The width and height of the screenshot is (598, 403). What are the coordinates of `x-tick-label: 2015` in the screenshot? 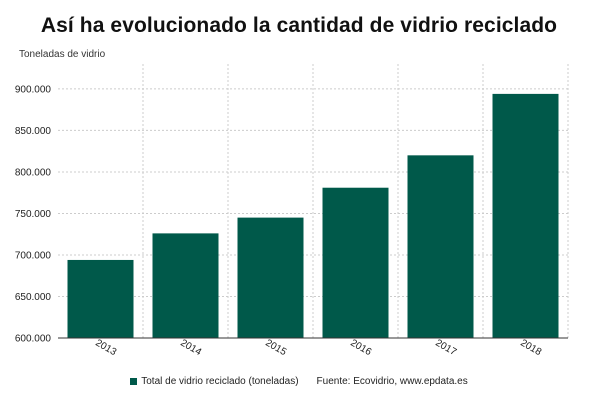 It's located at (275, 348).